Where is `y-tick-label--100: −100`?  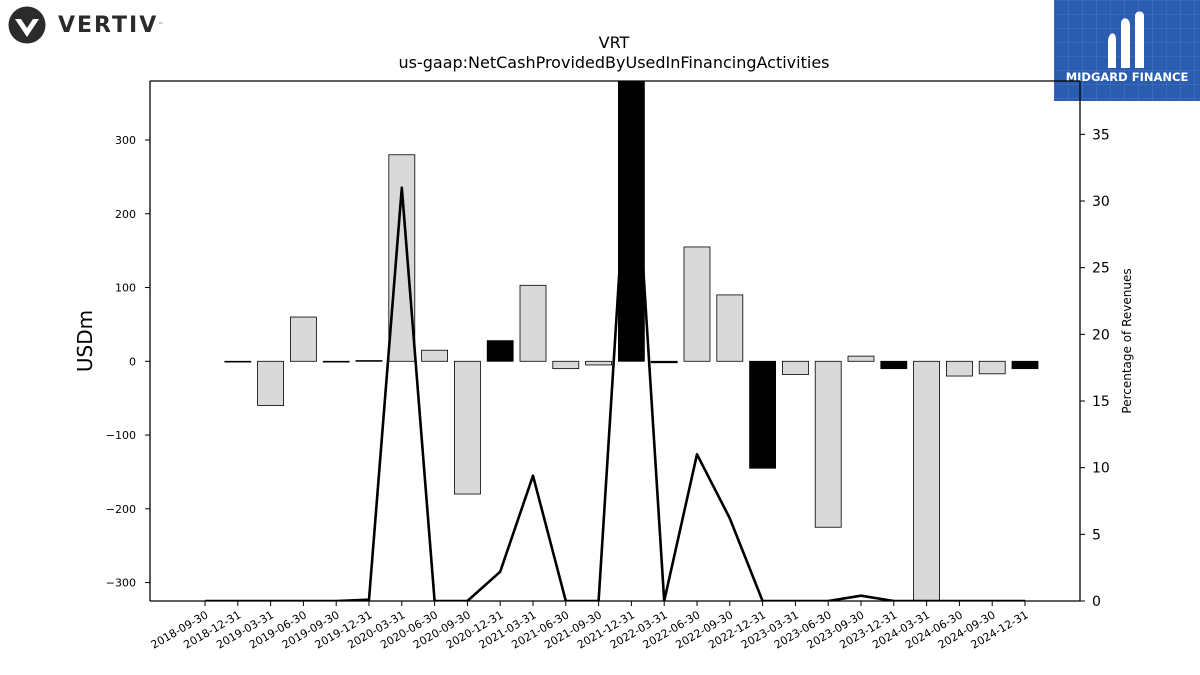
y-tick-label--100: −100 is located at coordinates (121, 435).